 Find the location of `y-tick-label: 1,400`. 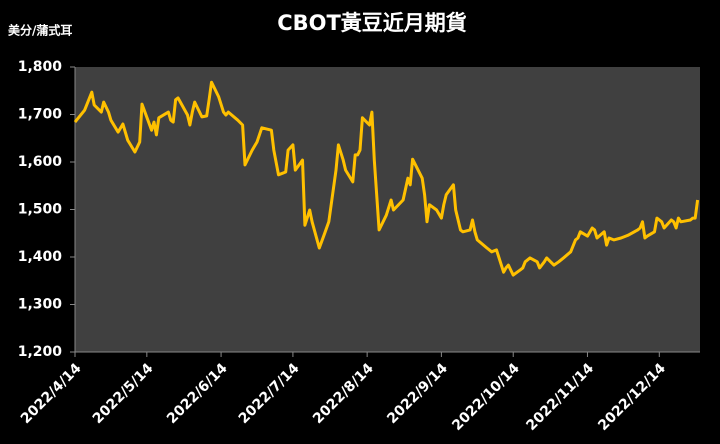

y-tick-label: 1,400 is located at coordinates (40, 257).